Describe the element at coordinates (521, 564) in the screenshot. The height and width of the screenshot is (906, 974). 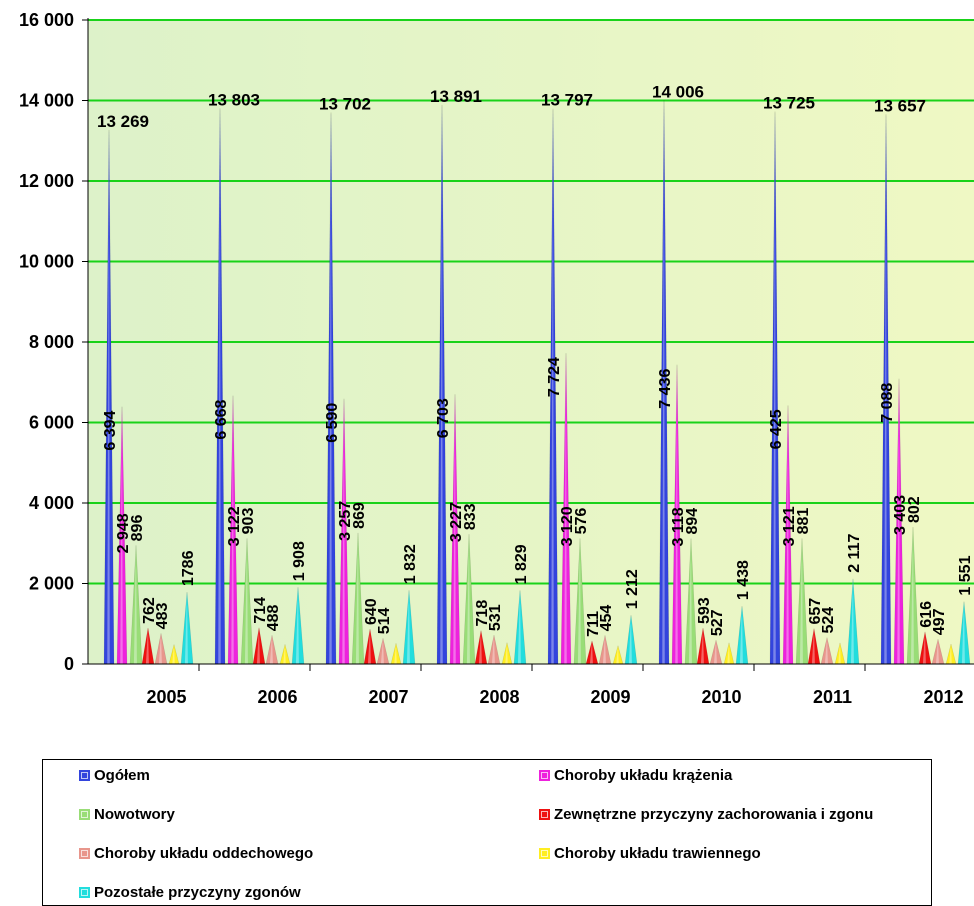
I see `series-label-6: 1 829` at that location.